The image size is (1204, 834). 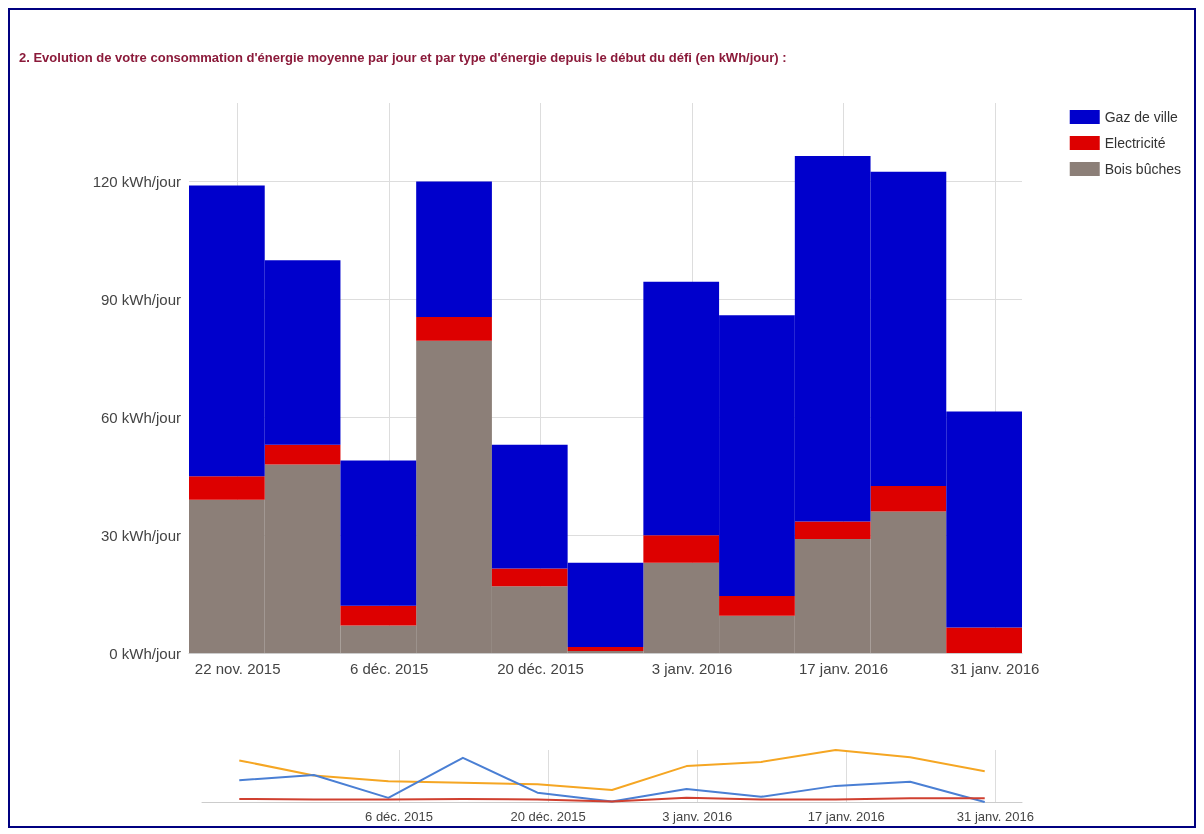 I want to click on chart-title: 2. Evolution de votre consommation d'énergie moyenne par jour et par type d'énergie depuis le début du défi (en kWh/jour) :, so click(x=403, y=57).